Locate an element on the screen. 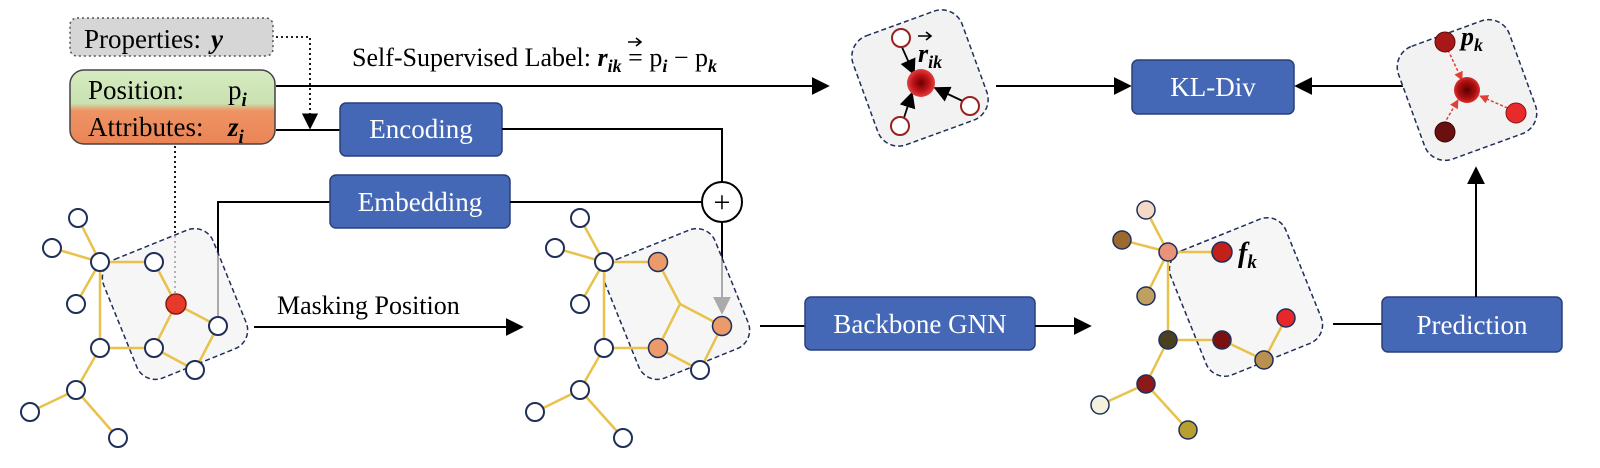 Image resolution: width=1600 pixels, height=468 pixels. attributes-subscript: i is located at coordinates (242, 137).